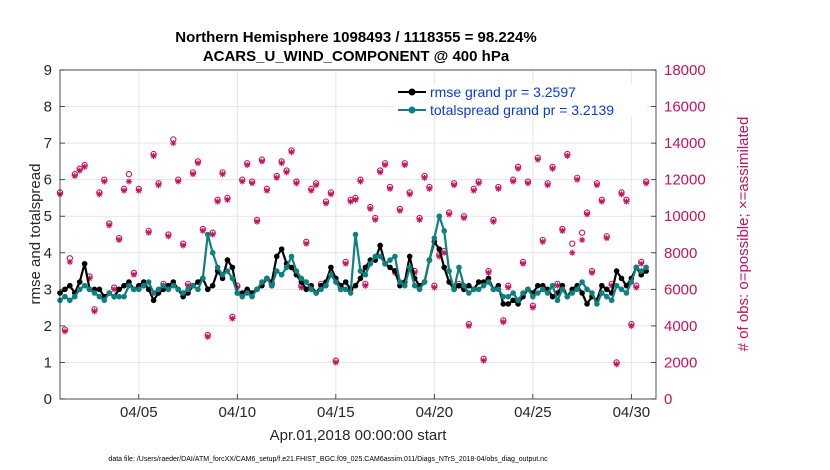 The width and height of the screenshot is (830, 470). Describe the element at coordinates (685, 107) in the screenshot. I see `y-right-tick-label-8: 16000` at that location.